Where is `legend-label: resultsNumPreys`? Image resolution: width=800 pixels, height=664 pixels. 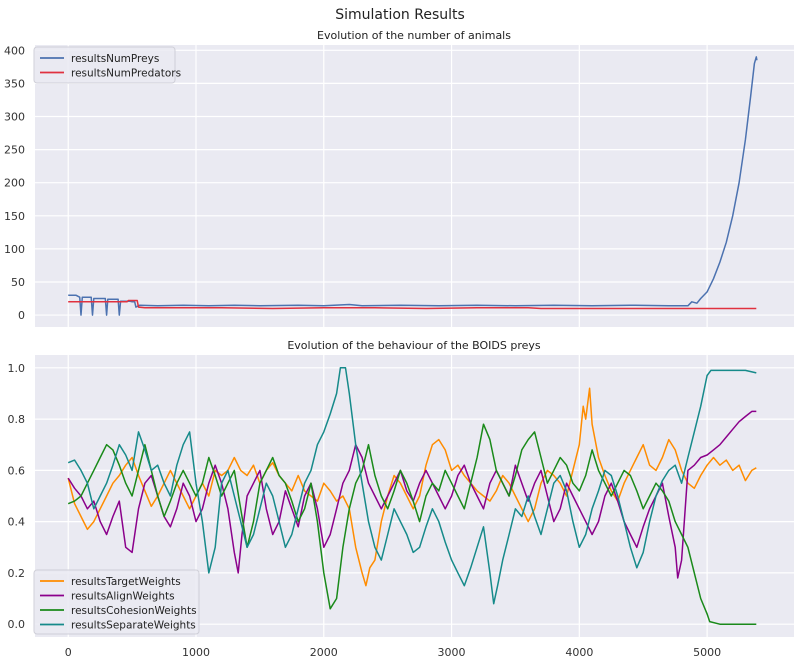
legend-label: resultsNumPreys is located at coordinates (115, 59).